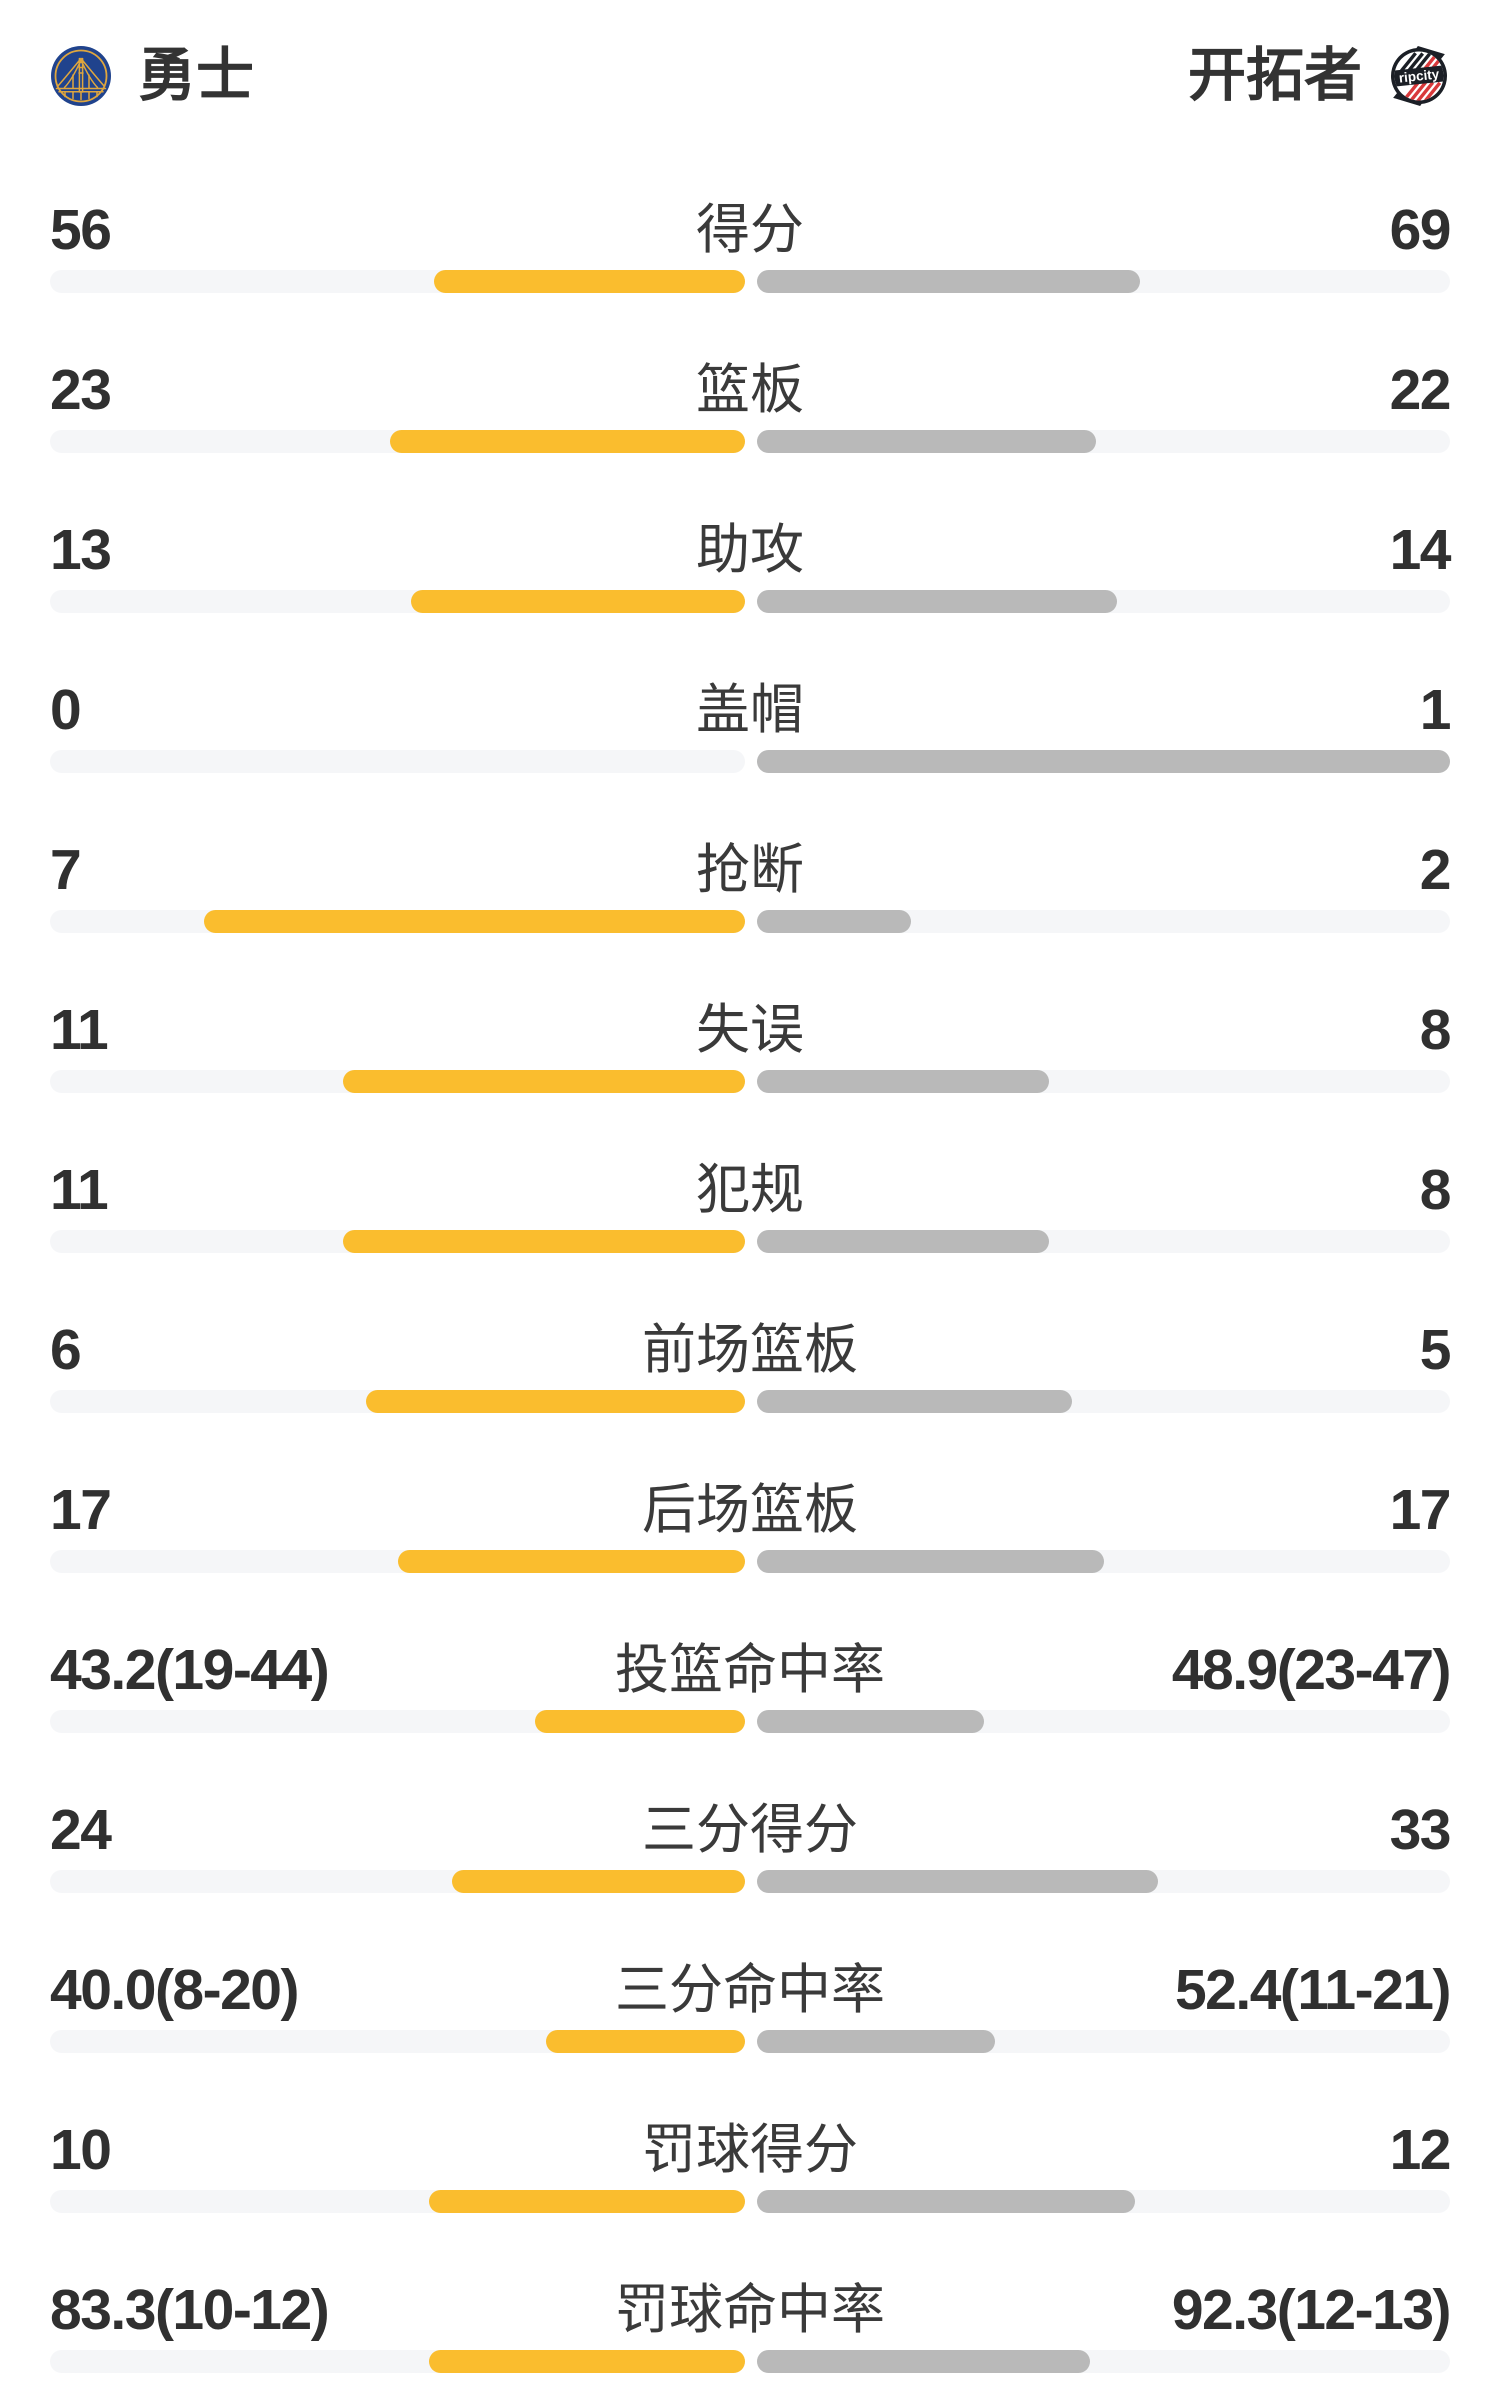 The width and height of the screenshot is (1500, 2400). Describe the element at coordinates (1435, 1349) in the screenshot. I see `away-stat-value: 5` at that location.